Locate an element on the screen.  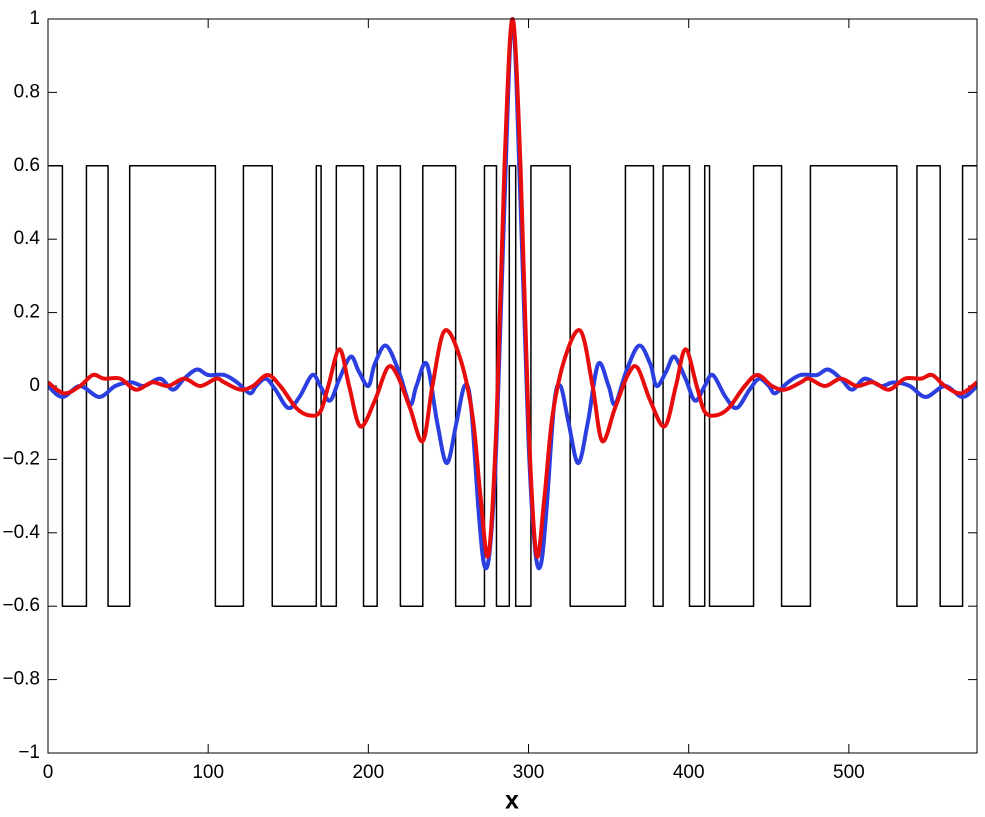
x-tick-label: 200 is located at coordinates (368, 772).